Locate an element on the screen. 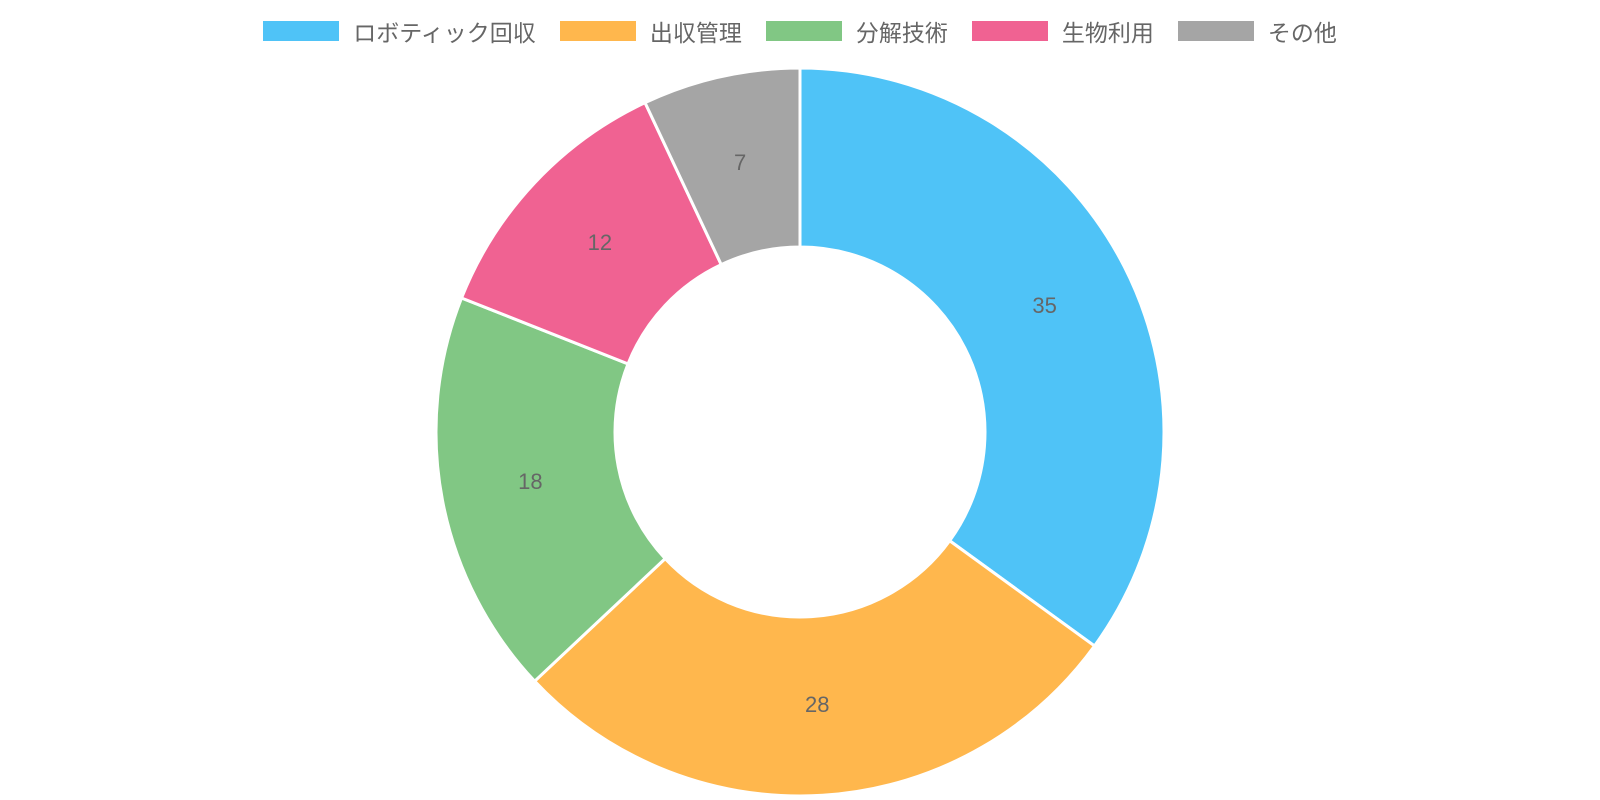 This screenshot has height=800, width=1600. legend-item: 出収管理 is located at coordinates (650, 31).